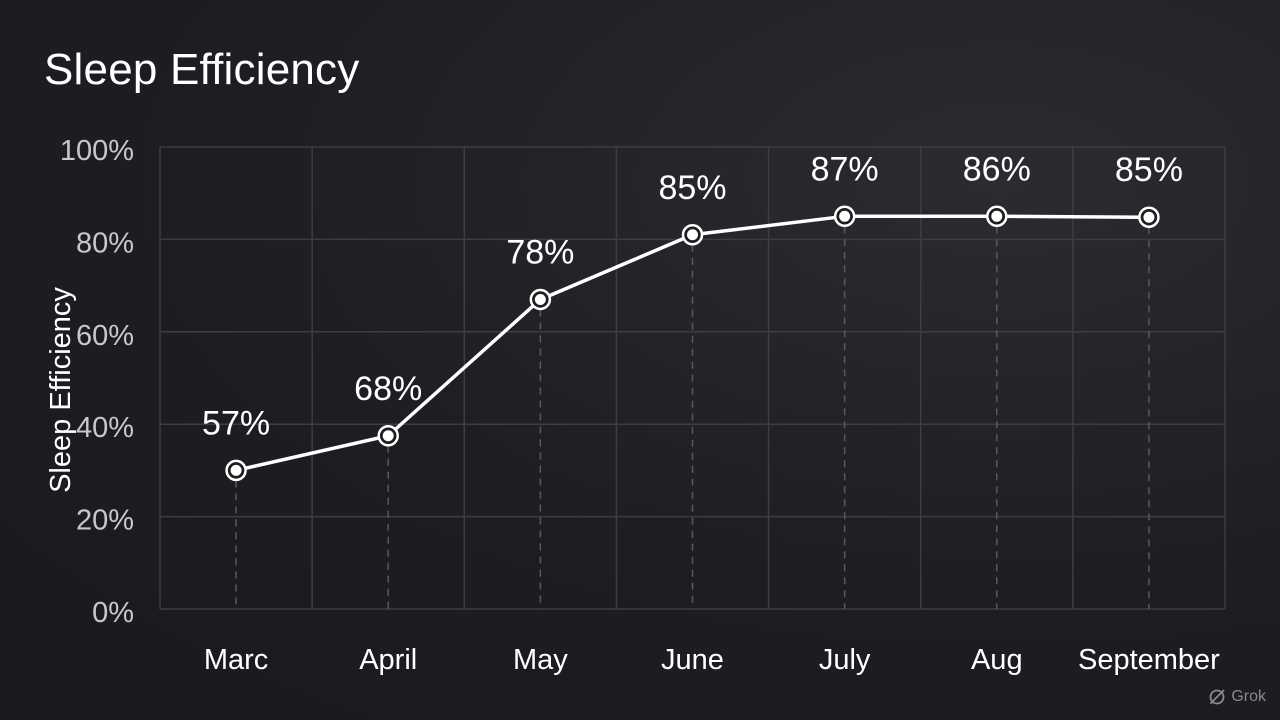 The image size is (1280, 720). Describe the element at coordinates (105, 243) in the screenshot. I see `y-tick-label: 80%` at that location.